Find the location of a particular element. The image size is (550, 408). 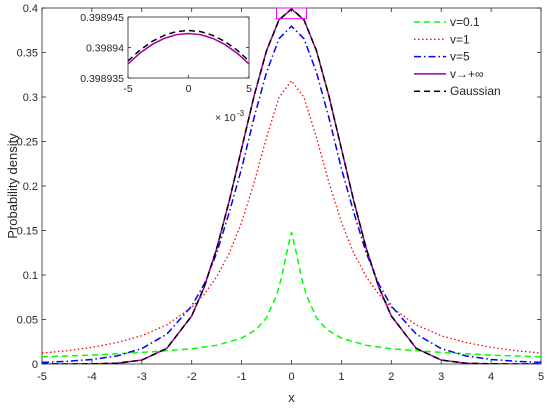

legend: v=0.1 v=1 v=5 v→+∞ Gaussian is located at coordinates (457, 56).